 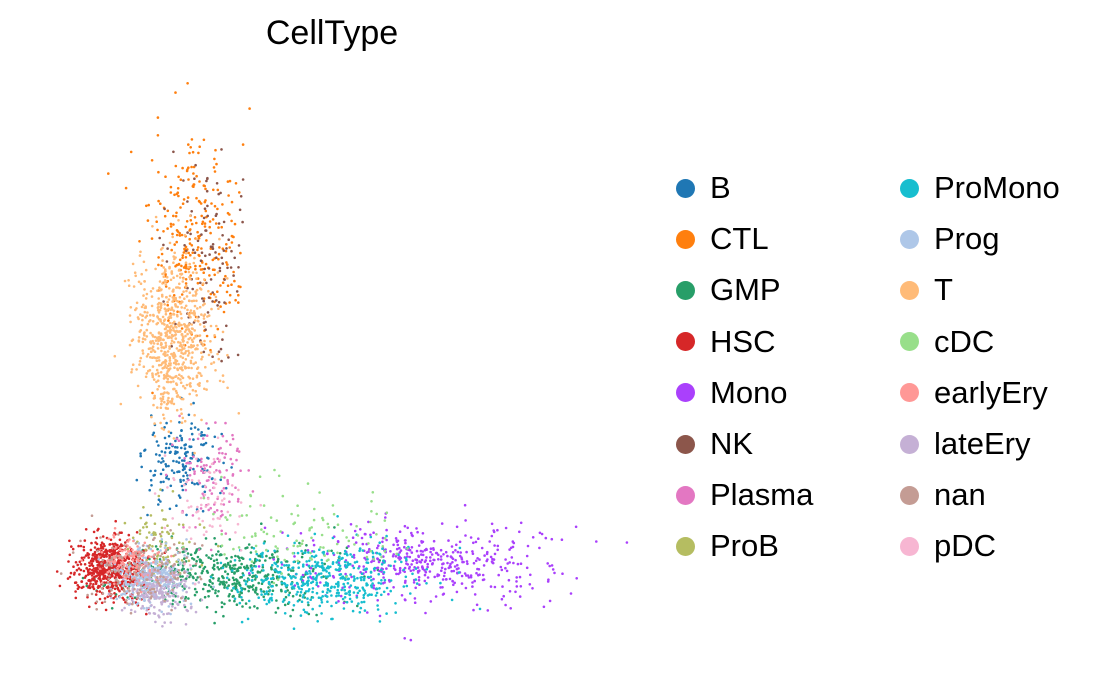 I want to click on series-pDC, so click(x=208, y=509).